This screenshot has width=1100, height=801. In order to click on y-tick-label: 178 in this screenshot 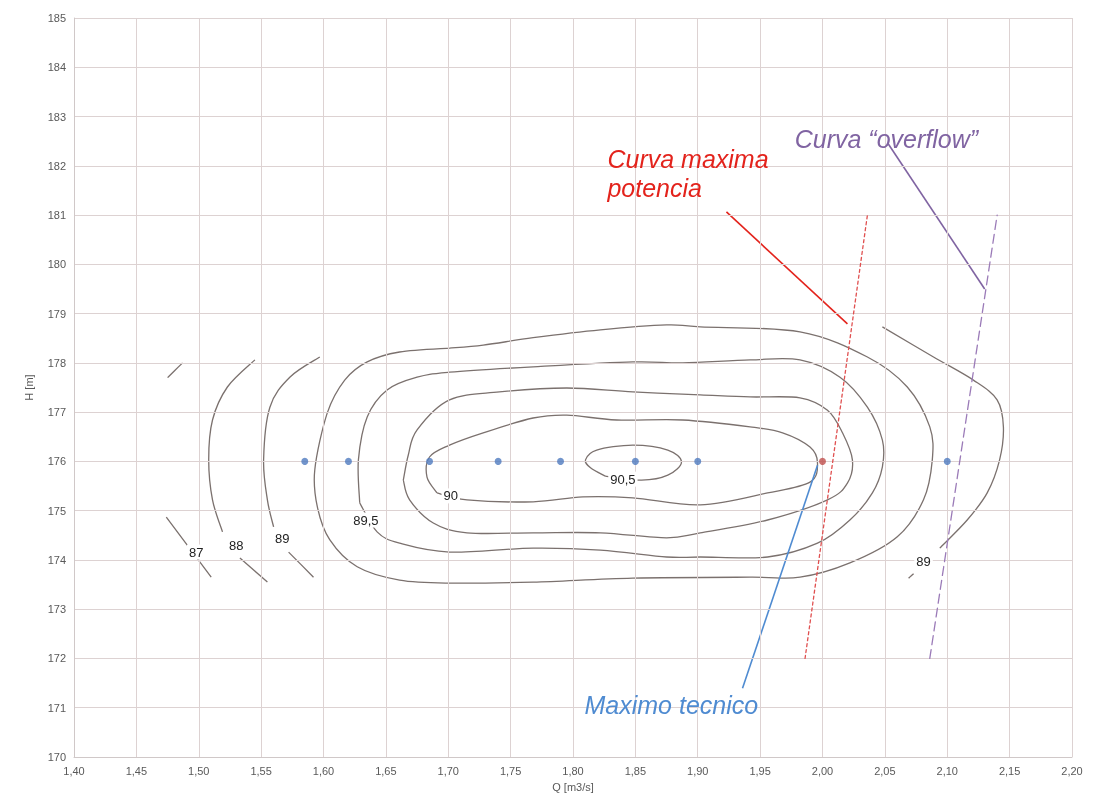, I will do `click(56, 362)`.